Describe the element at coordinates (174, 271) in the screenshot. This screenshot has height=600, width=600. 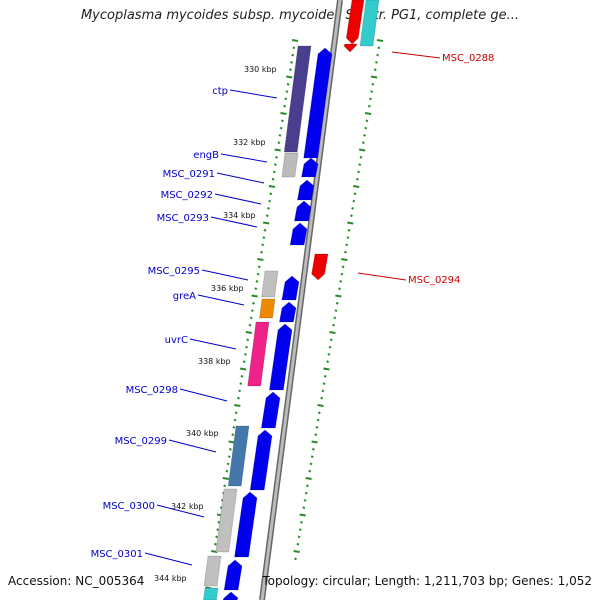
I see `gene-label-MSC_0295: MSC_0295` at that location.